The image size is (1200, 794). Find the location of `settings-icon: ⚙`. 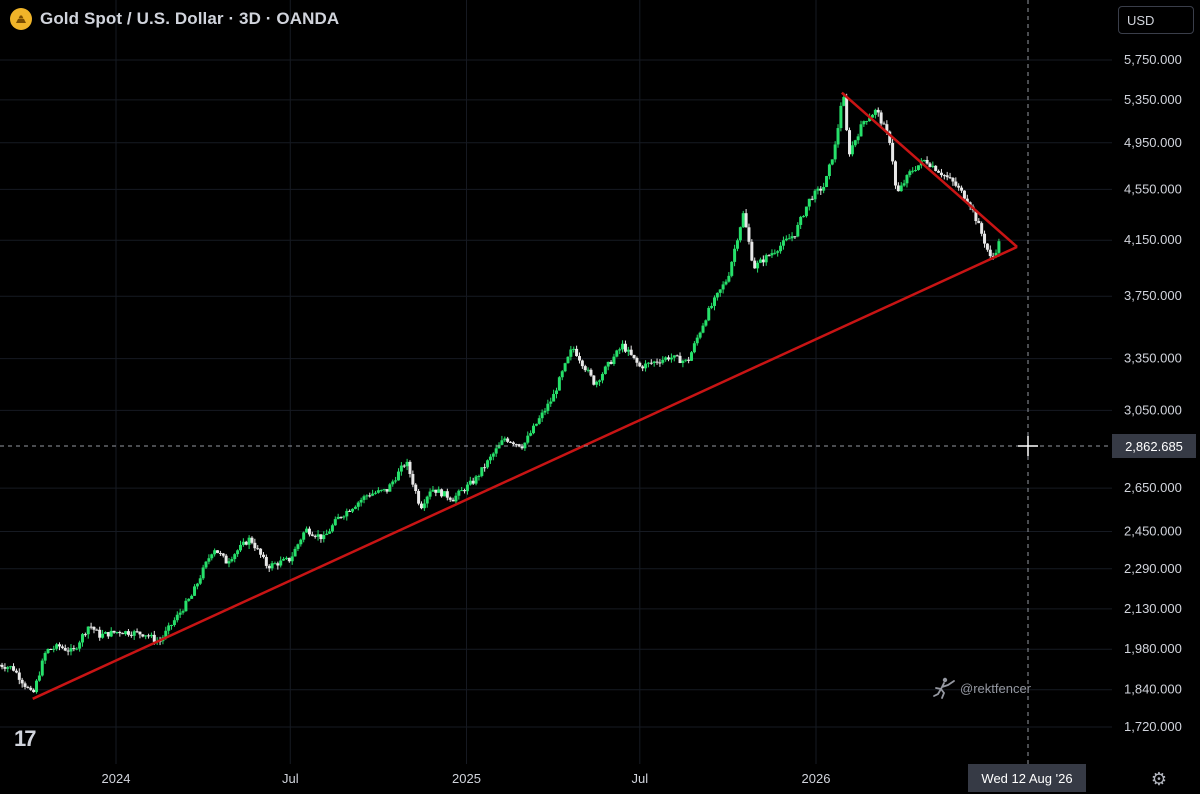

settings-icon: ⚙ is located at coordinates (1159, 778).